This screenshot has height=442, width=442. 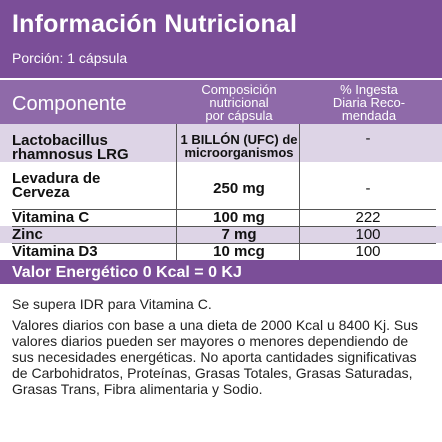 I want to click on row-name: Zinc, so click(x=27, y=234).